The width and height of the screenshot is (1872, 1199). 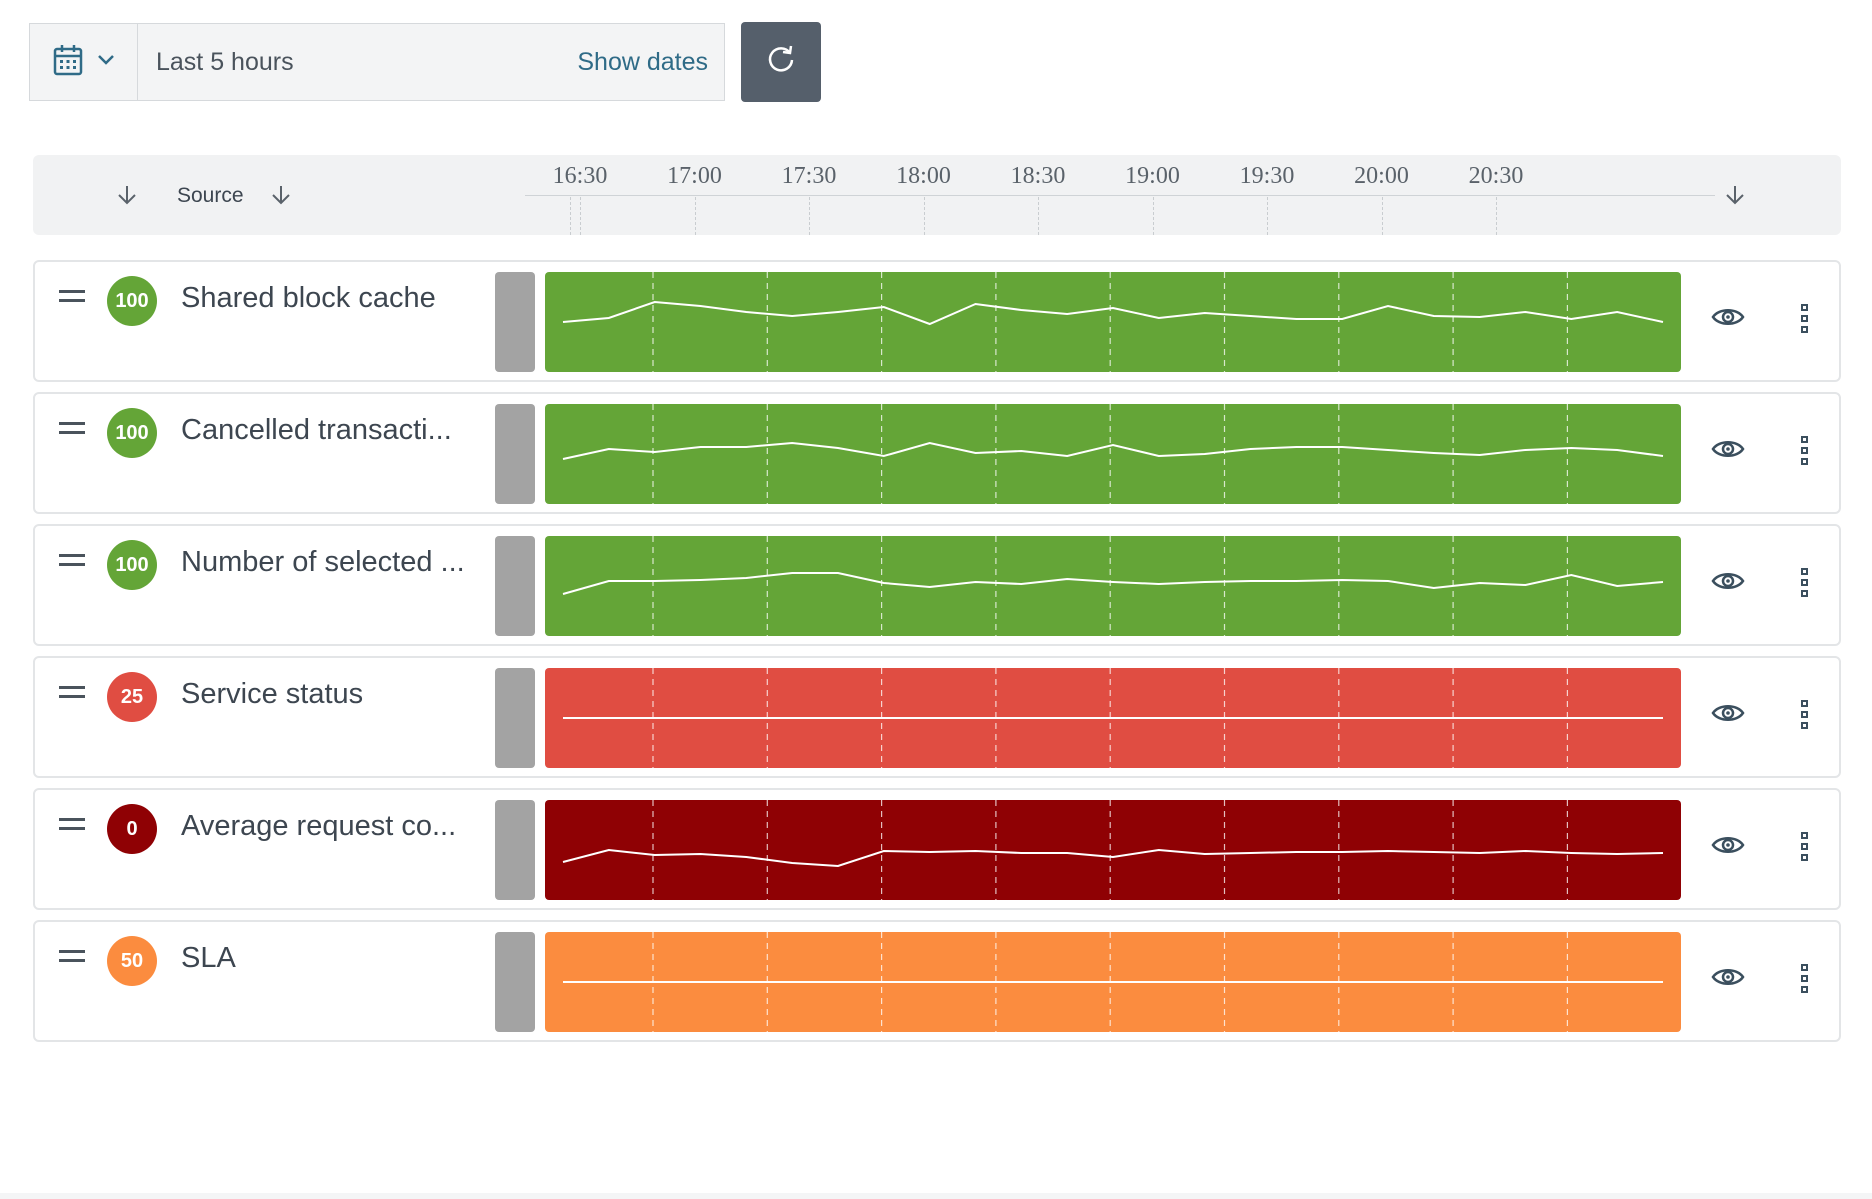 What do you see at coordinates (694, 176) in the screenshot?
I see `time-tick-label: 17:00` at bounding box center [694, 176].